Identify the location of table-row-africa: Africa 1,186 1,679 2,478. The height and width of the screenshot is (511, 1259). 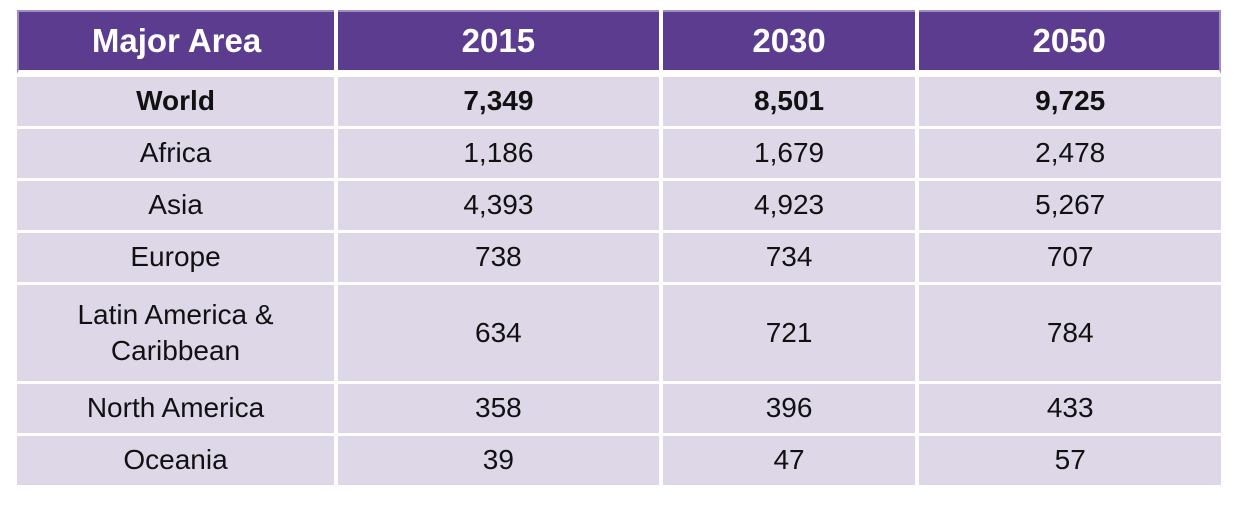
(619, 153).